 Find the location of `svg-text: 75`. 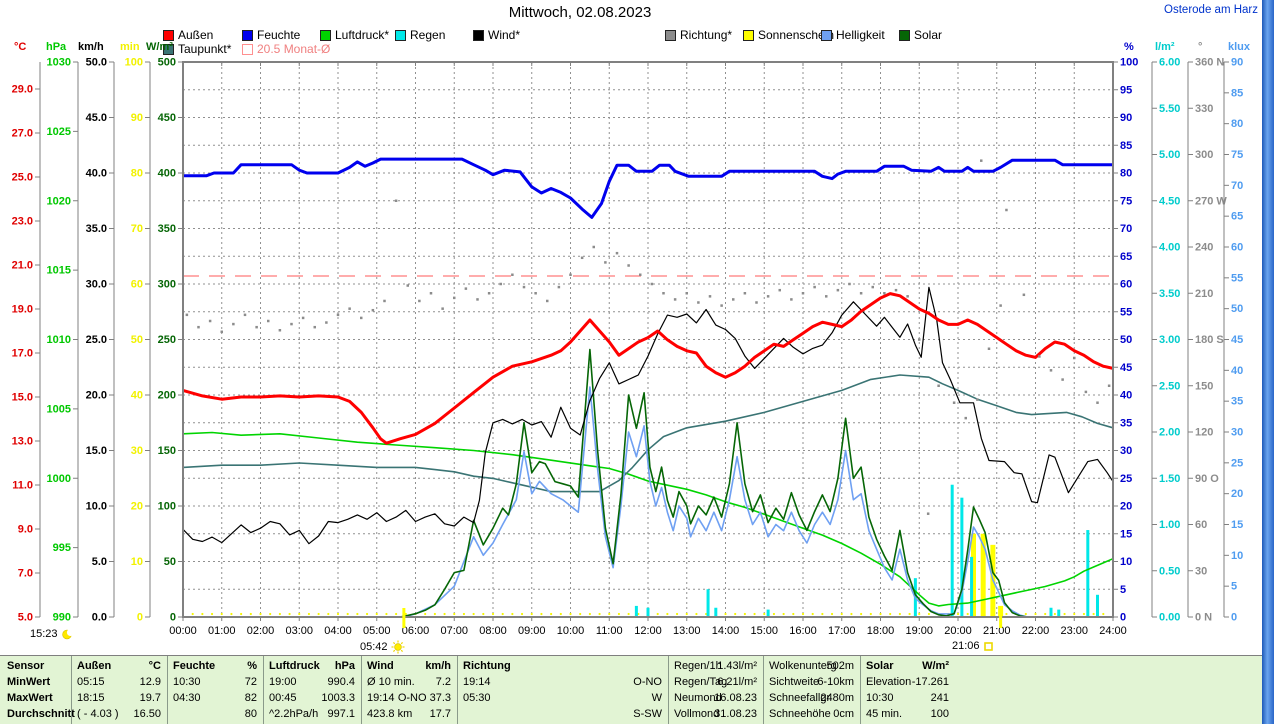

svg-text: 75 is located at coordinates (1237, 155).